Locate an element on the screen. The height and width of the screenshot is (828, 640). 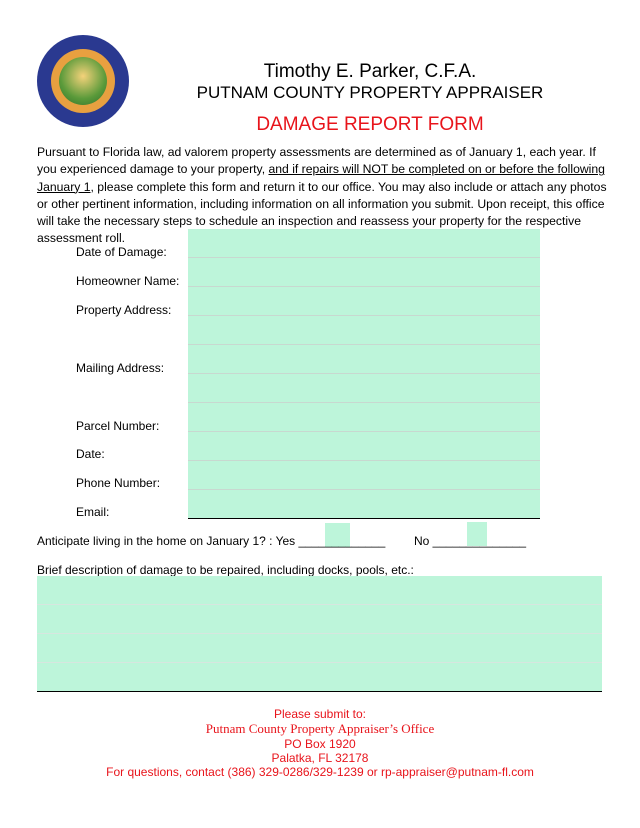
phone-number-input is located at coordinates (364, 475).